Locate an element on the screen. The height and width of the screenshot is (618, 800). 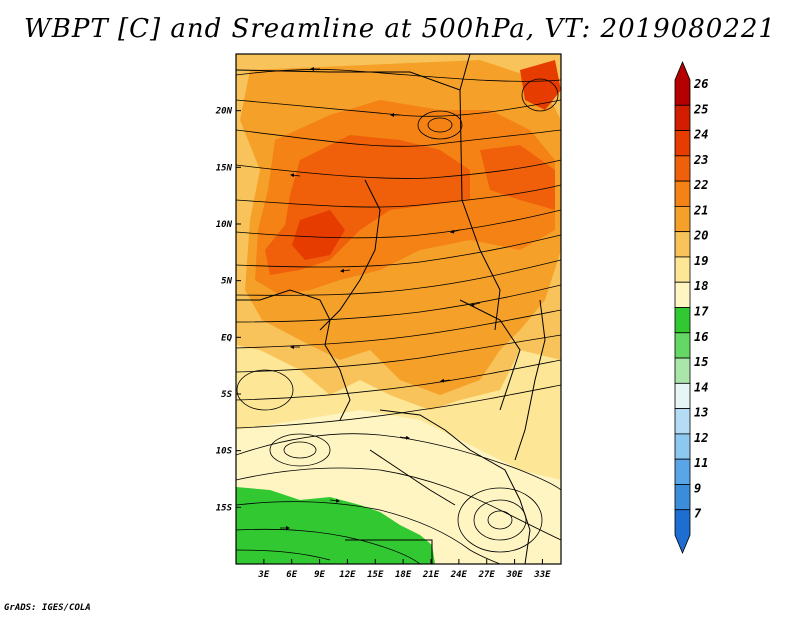
wbpt-region-24-north is located at coordinates (540, 85).